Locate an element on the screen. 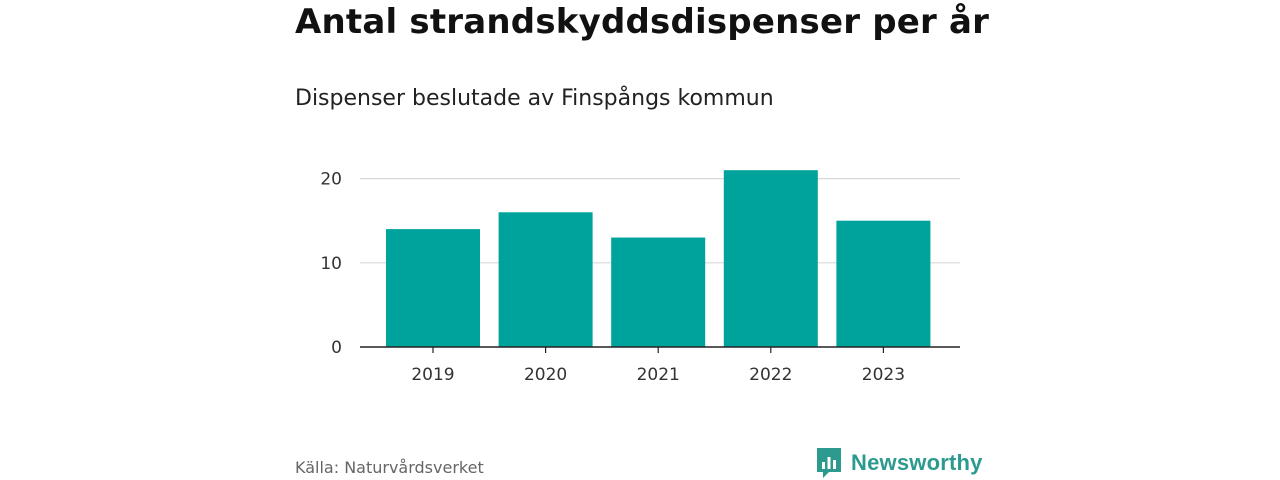 The width and height of the screenshot is (1280, 480). brand-name: Newsworthy is located at coordinates (917, 462).